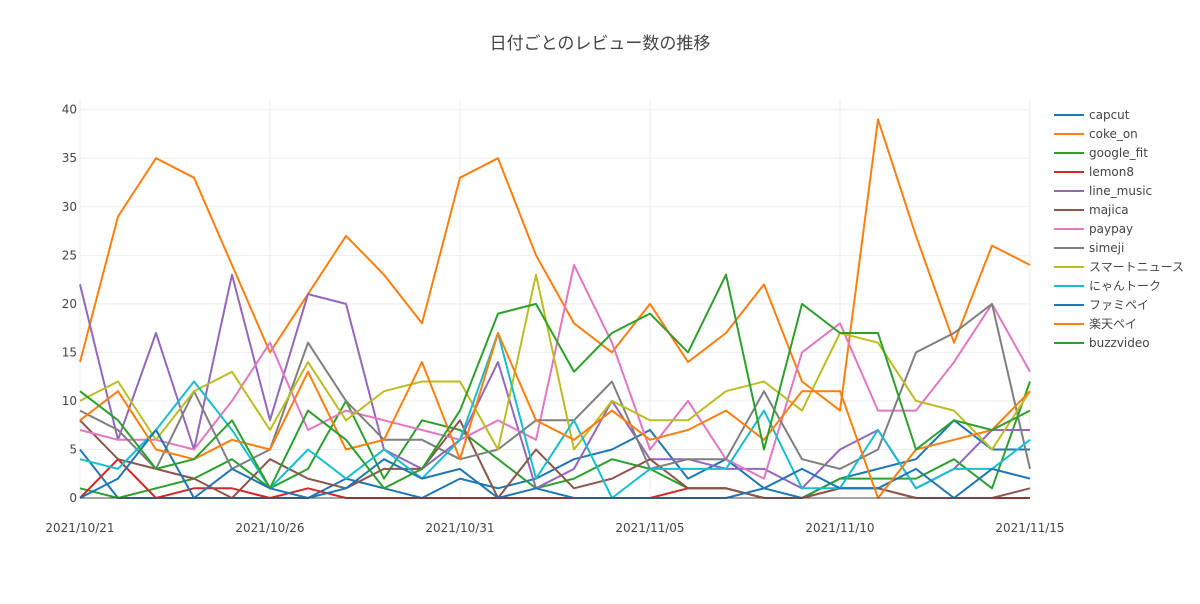  I want to click on legend-item-simeji: simeji, so click(1089, 248).